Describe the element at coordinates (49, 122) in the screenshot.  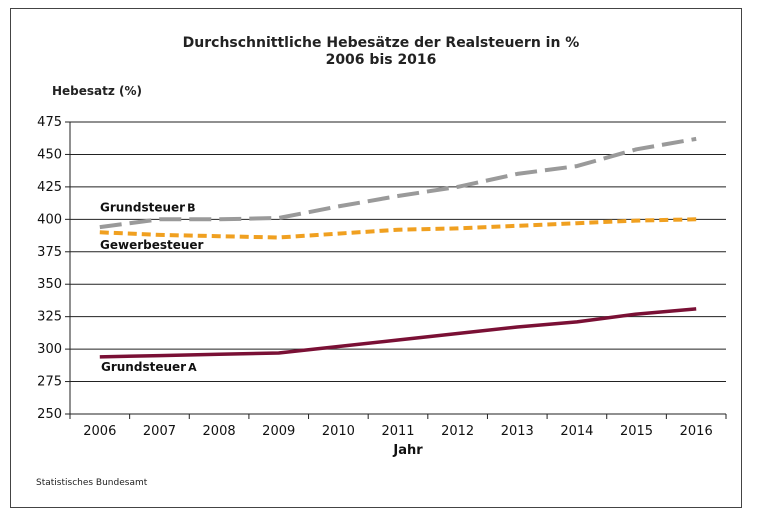
I see `y-tick-label: 475` at that location.